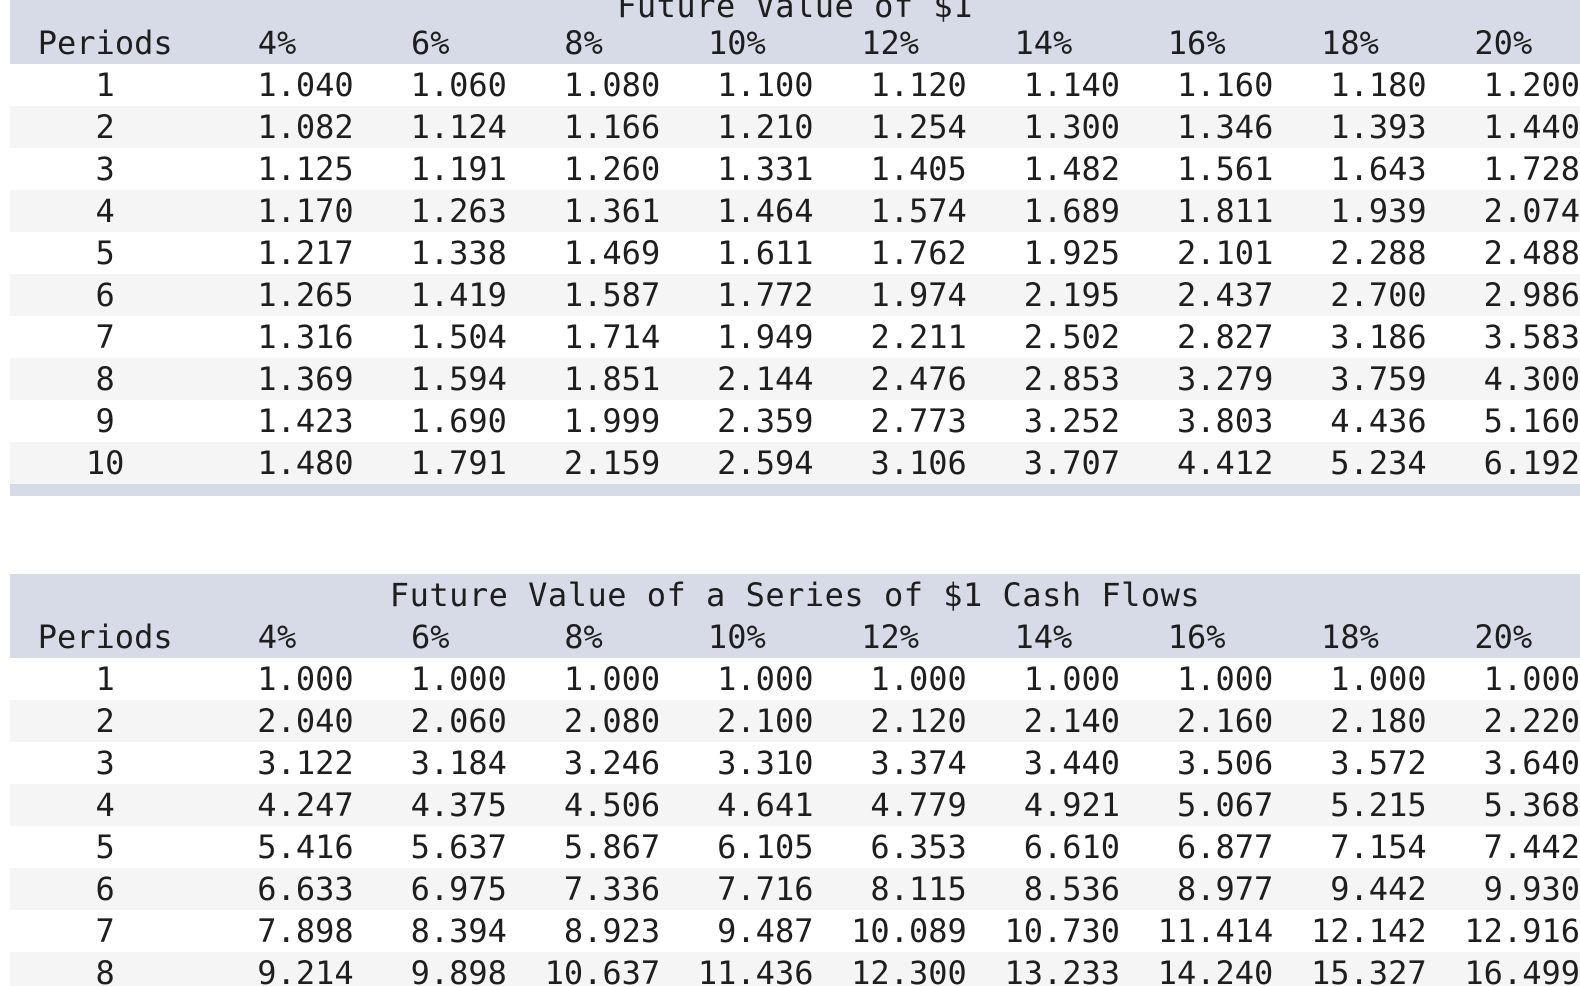 This screenshot has width=1580, height=986. Describe the element at coordinates (305, 721) in the screenshot. I see `value-cell: 2.040` at that location.